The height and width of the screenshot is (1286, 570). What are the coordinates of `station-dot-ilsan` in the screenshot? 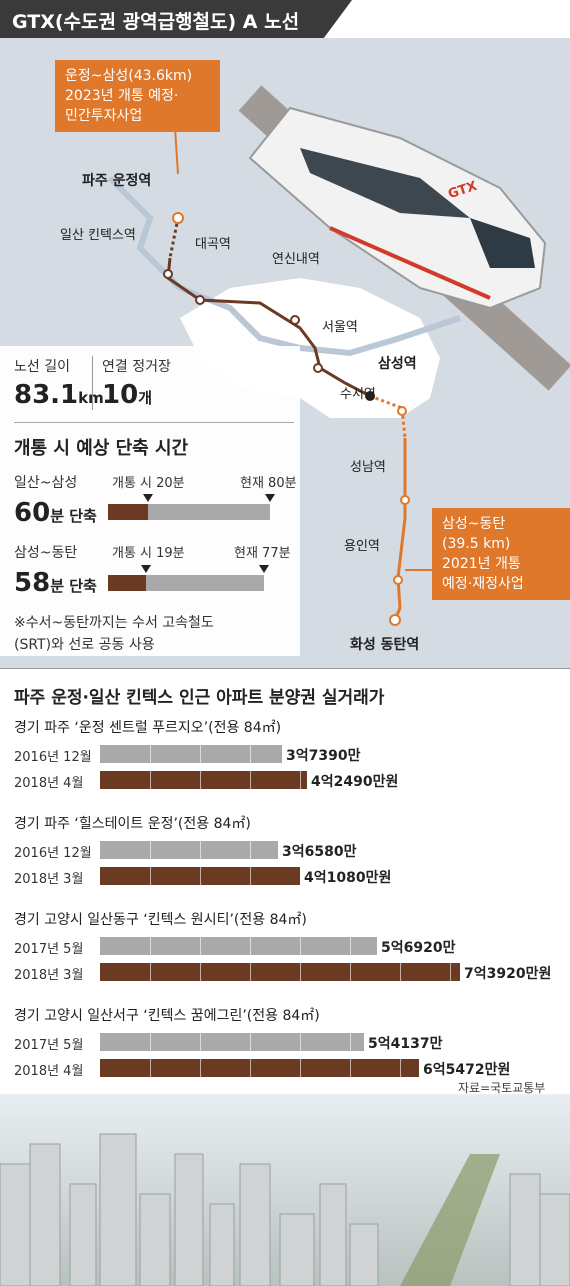 It's located at (168, 274).